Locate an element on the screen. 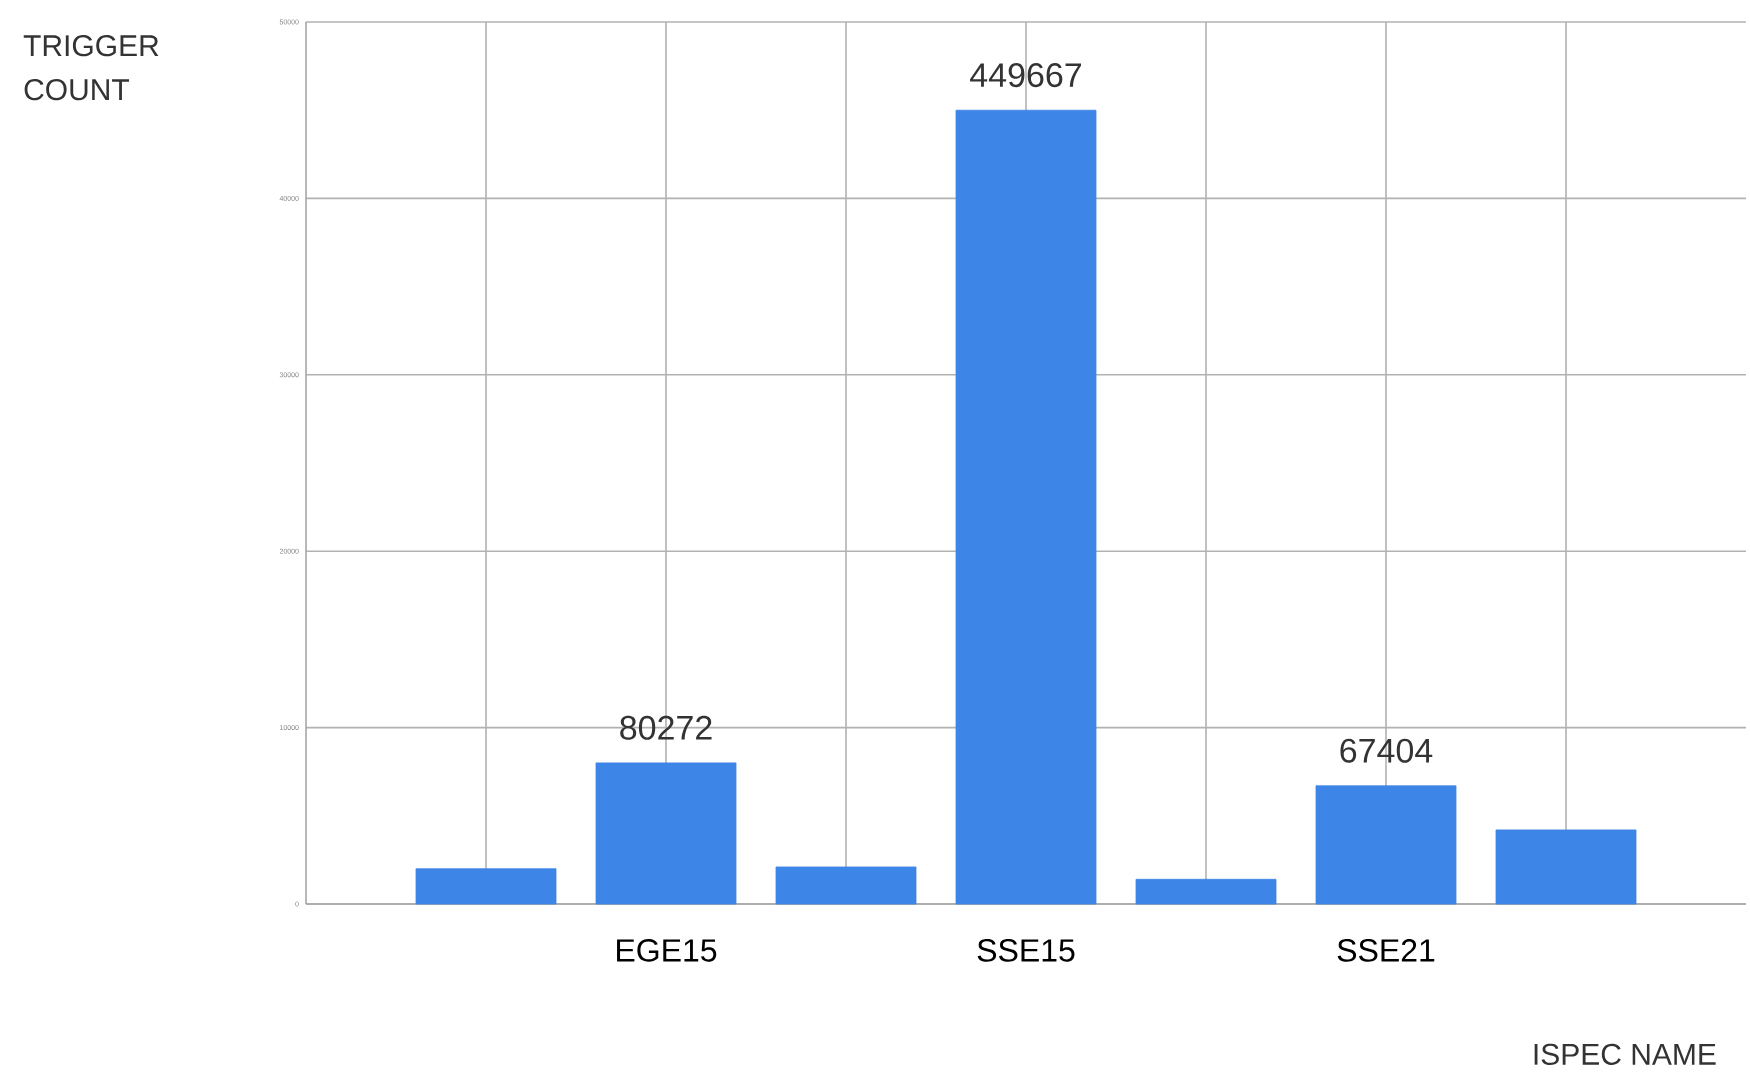  x-tick-label: SSE21 is located at coordinates (1386, 950).